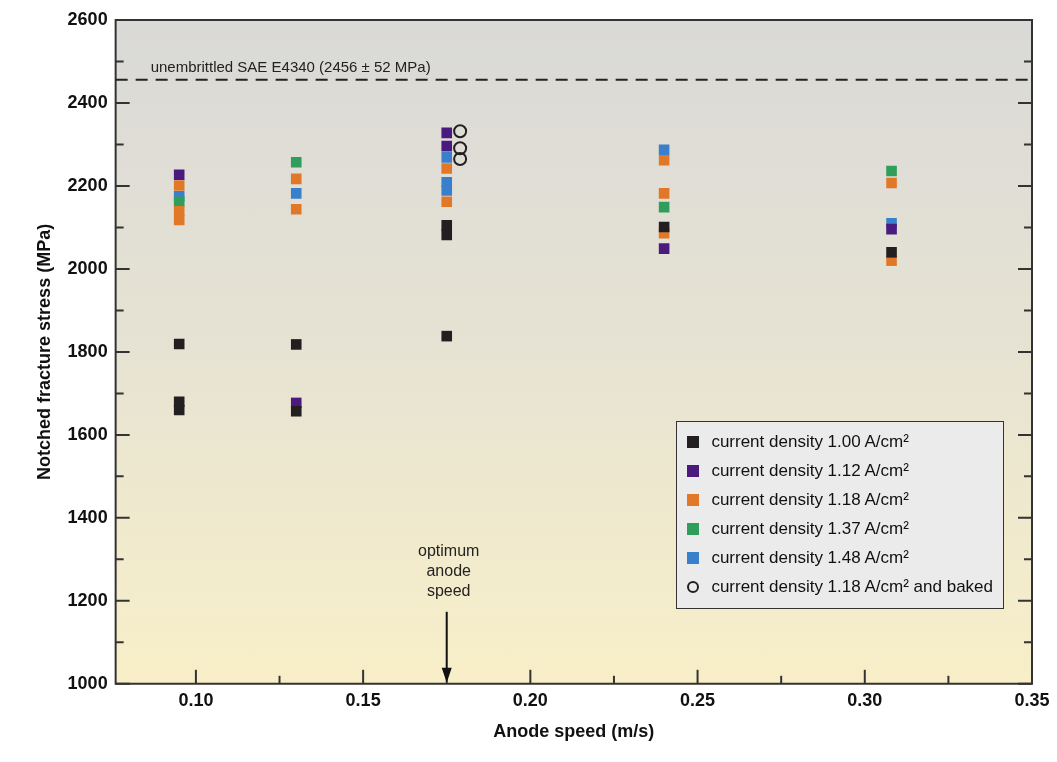 This screenshot has height=762, width=1057. What do you see at coordinates (87, 101) in the screenshot?
I see `y-tick-label: 2400` at bounding box center [87, 101].